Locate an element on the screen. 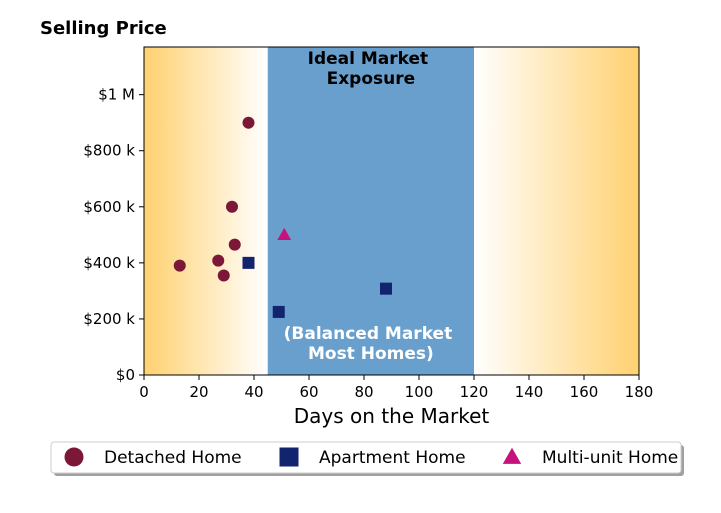  band-top-label-line-2: Exposure is located at coordinates (371, 79).